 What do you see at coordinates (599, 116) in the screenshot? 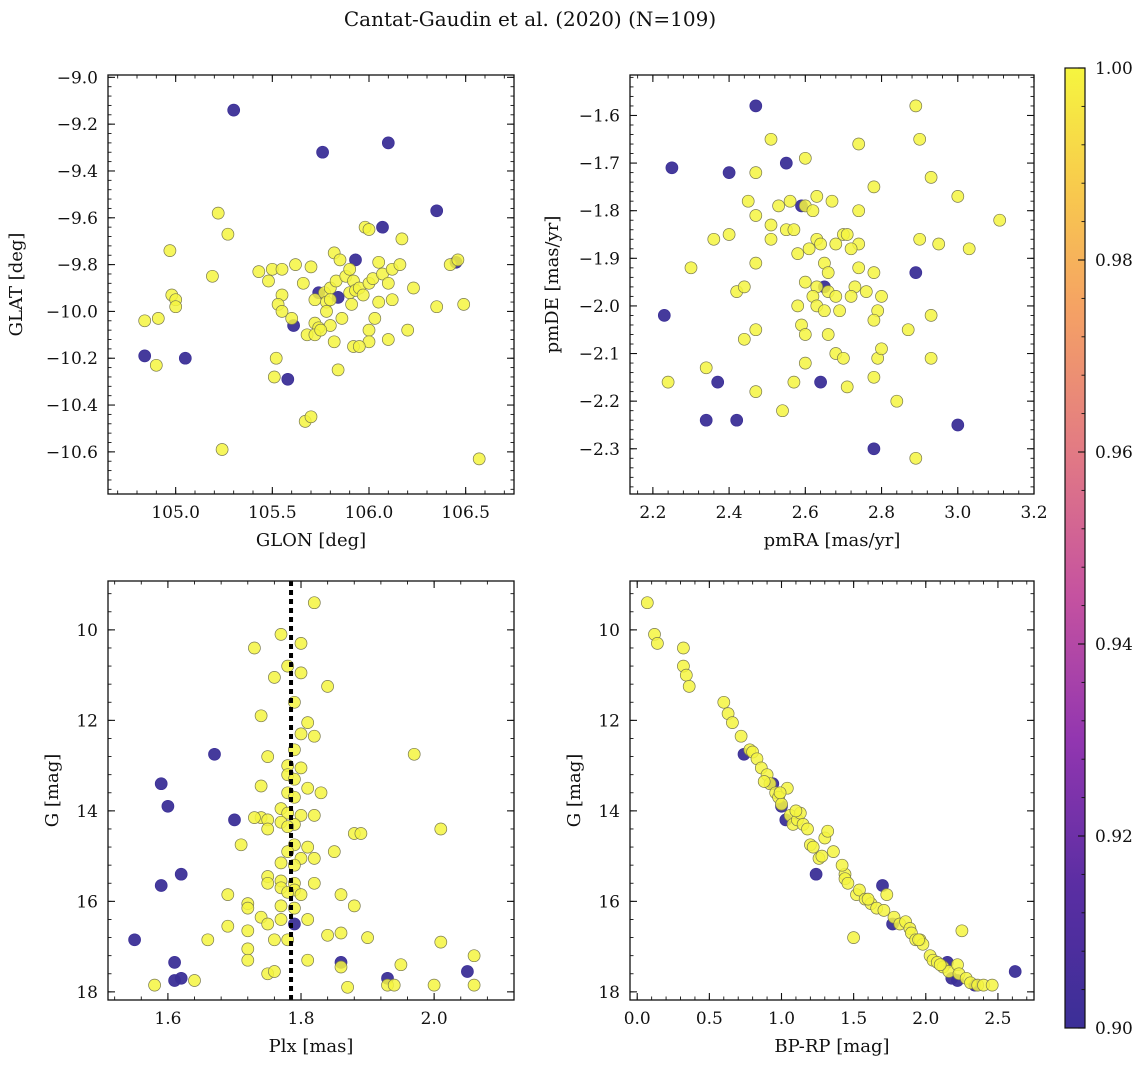
I see `y-tick-label: −1.6` at bounding box center [599, 116].